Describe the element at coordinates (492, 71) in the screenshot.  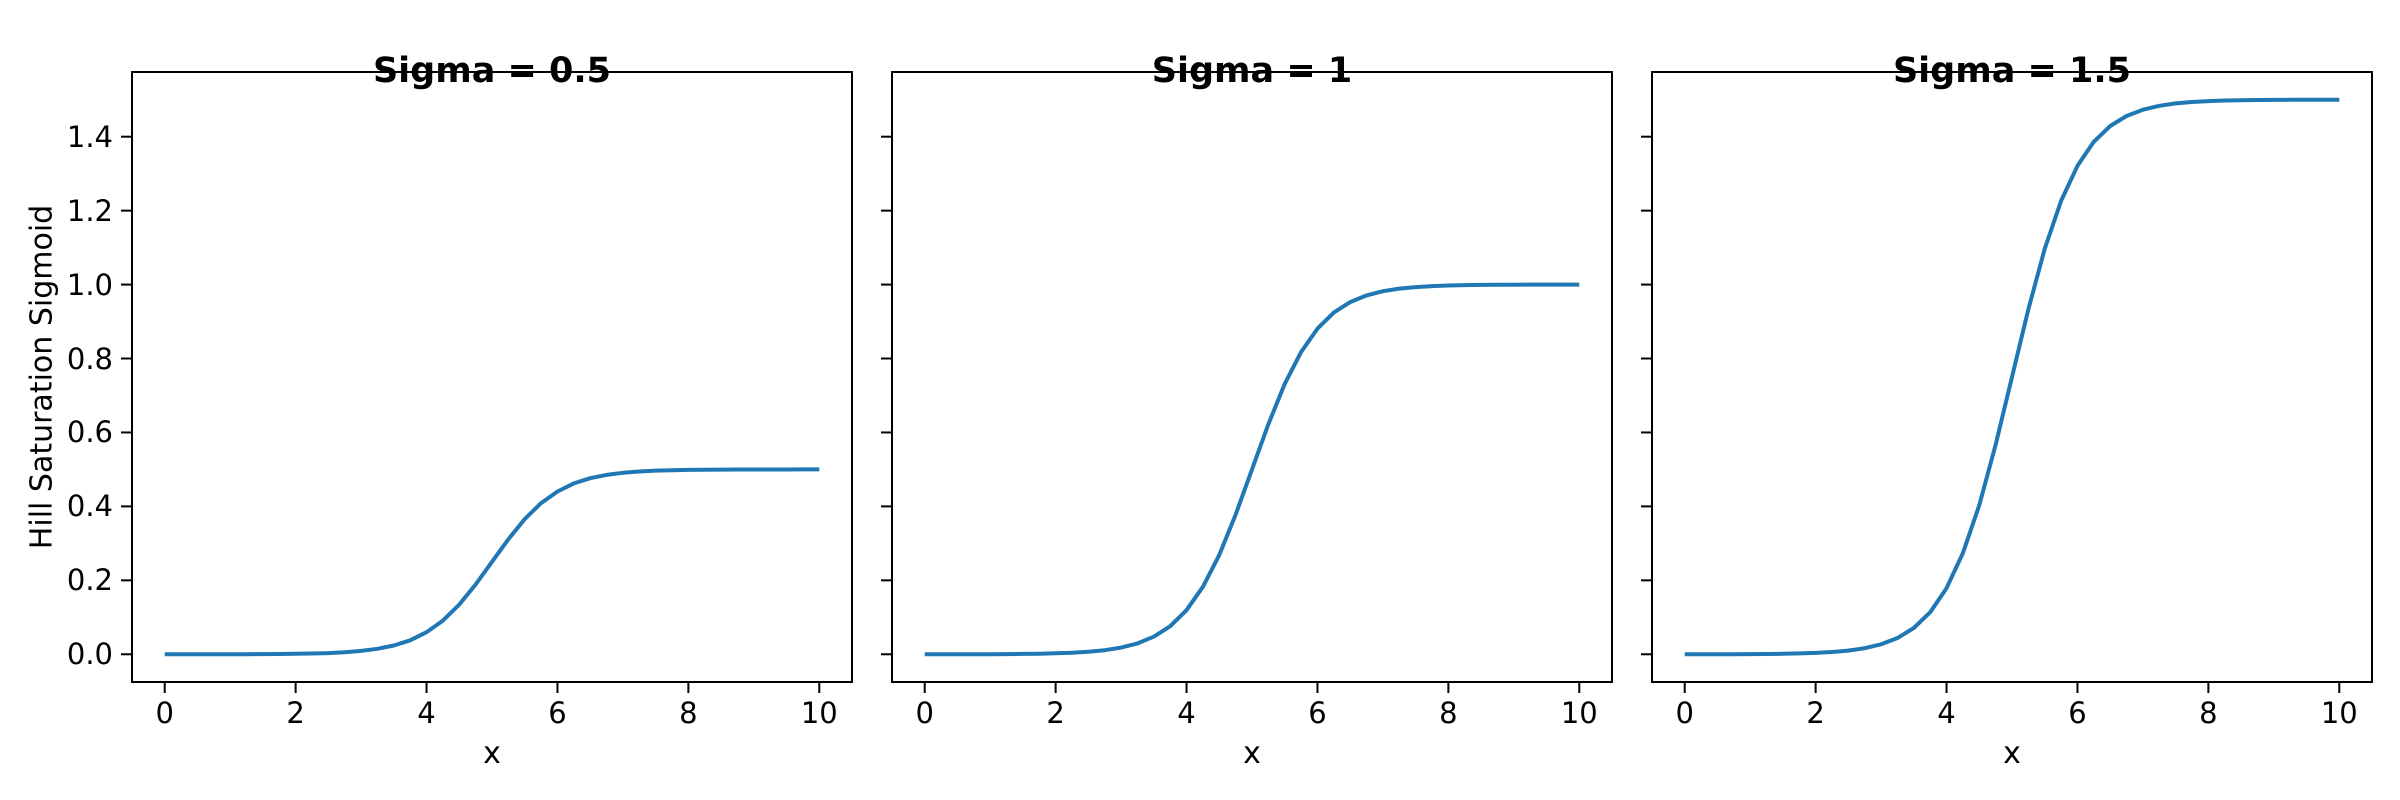
I see `plot-title-sigma-0.5: Sigma = 0.5` at that location.